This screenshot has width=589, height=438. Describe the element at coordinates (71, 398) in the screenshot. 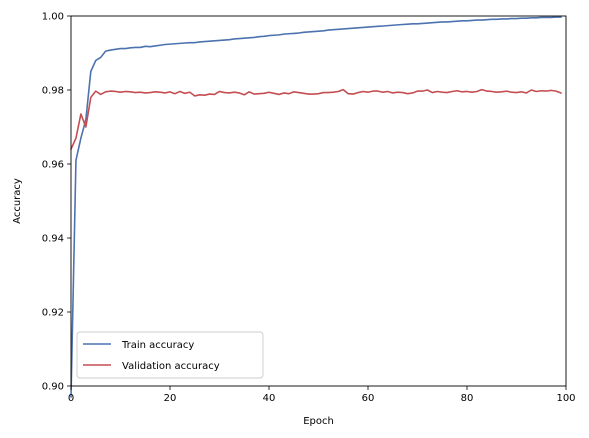

I see `x-tick-label: 0` at that location.